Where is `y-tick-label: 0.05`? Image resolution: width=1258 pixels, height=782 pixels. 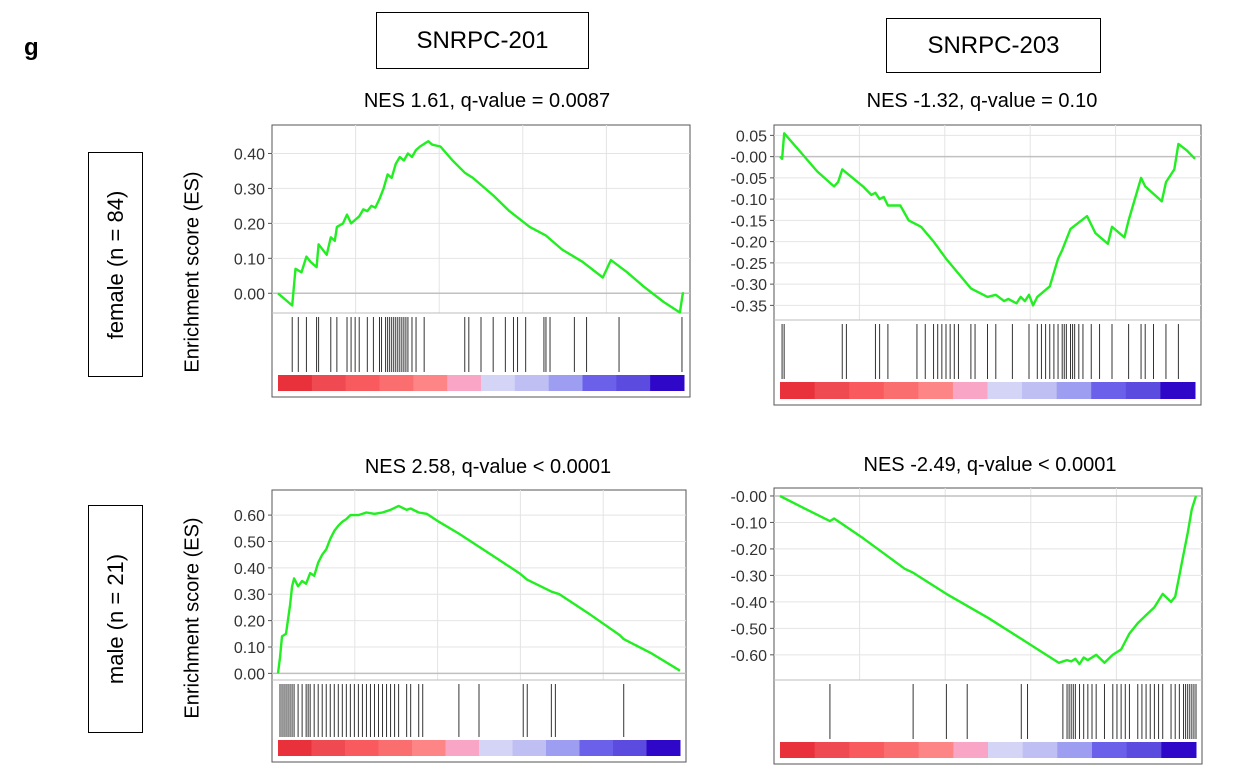
y-tick-label: 0.05 is located at coordinates (751, 136).